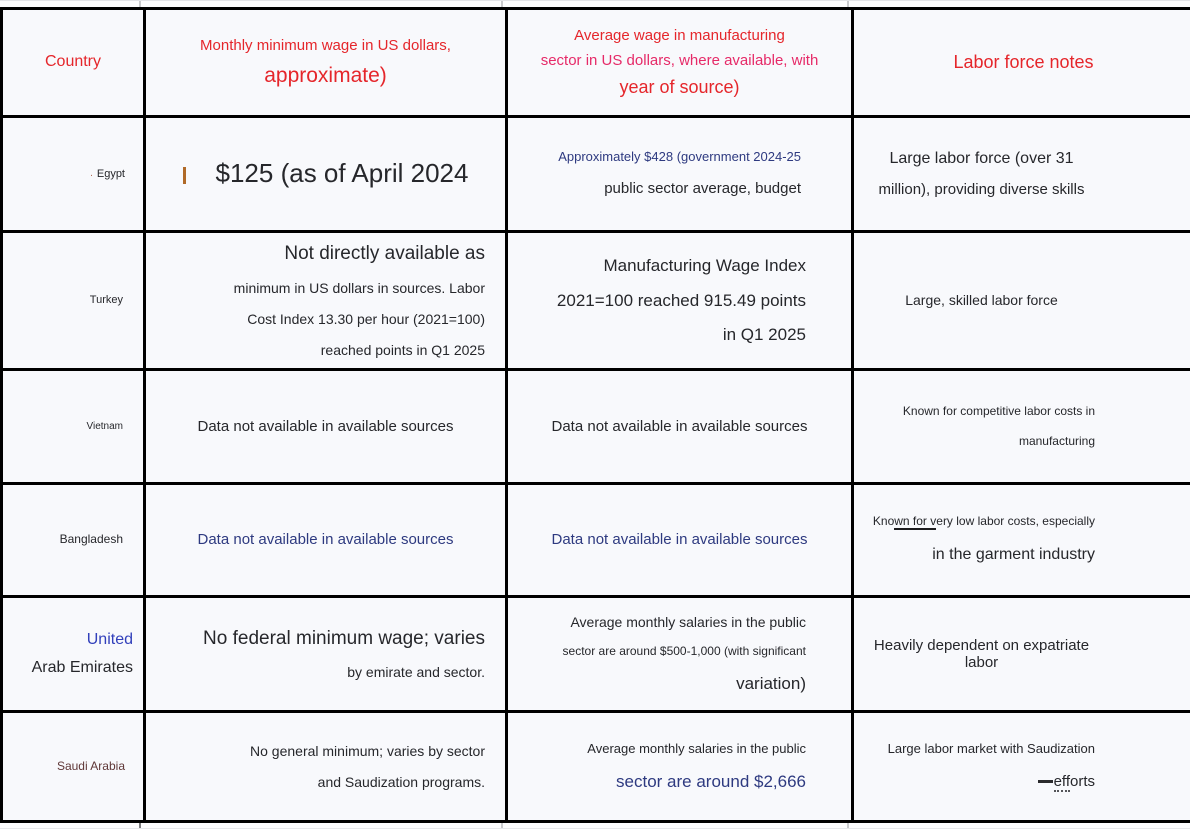  Describe the element at coordinates (595, 3) in the screenshot. I see `cropped-row-above` at that location.